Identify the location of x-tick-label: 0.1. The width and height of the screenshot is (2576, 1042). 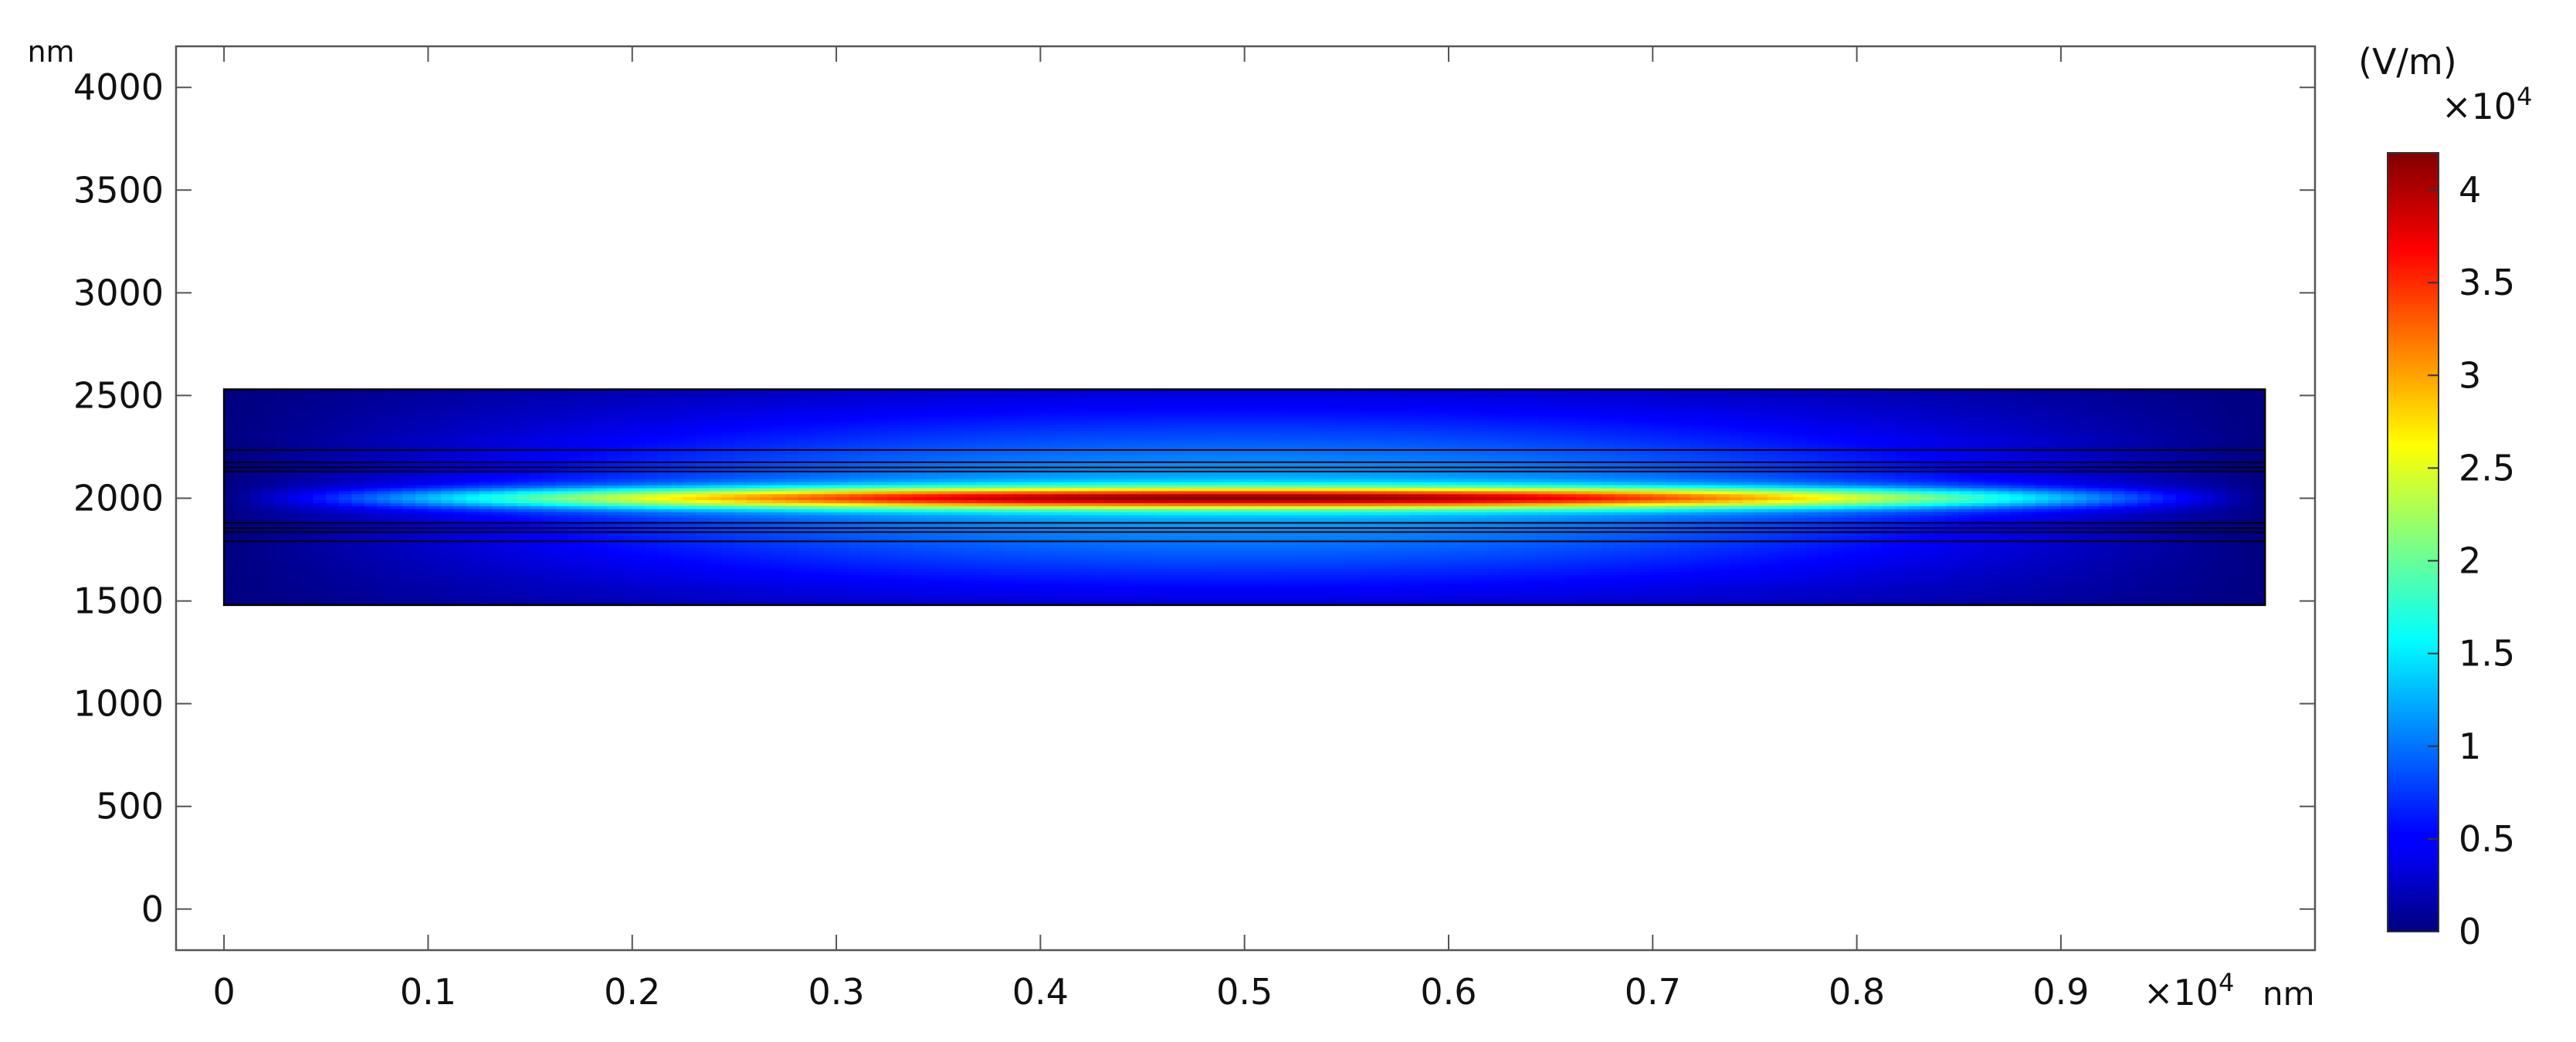
(428, 992).